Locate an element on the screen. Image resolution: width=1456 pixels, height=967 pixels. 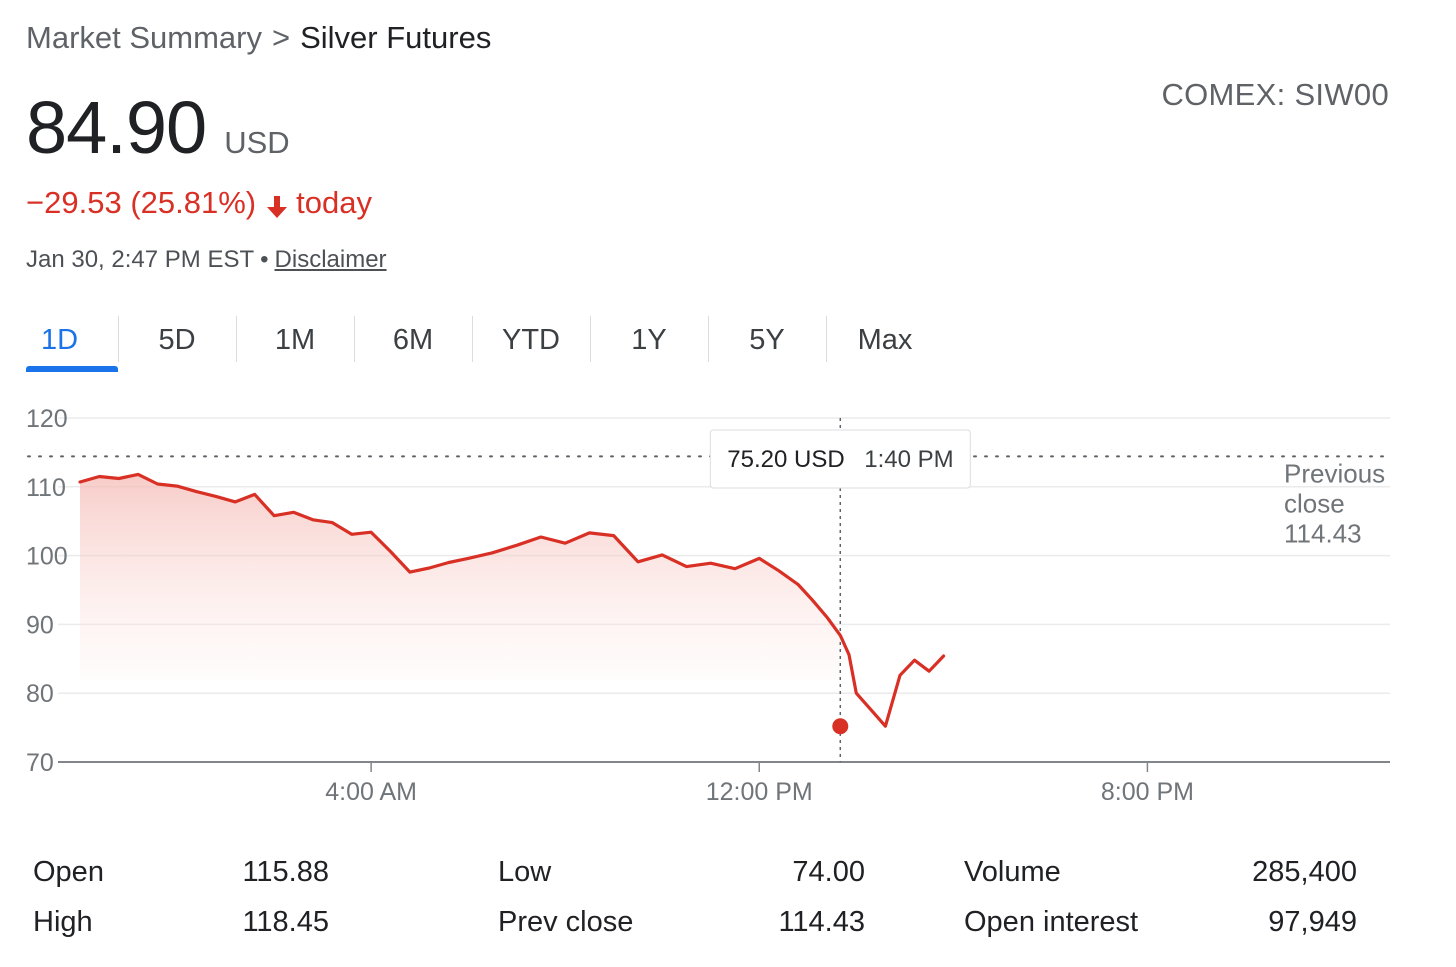
breadcrumb-parent-link: Market Summary is located at coordinates (144, 37).